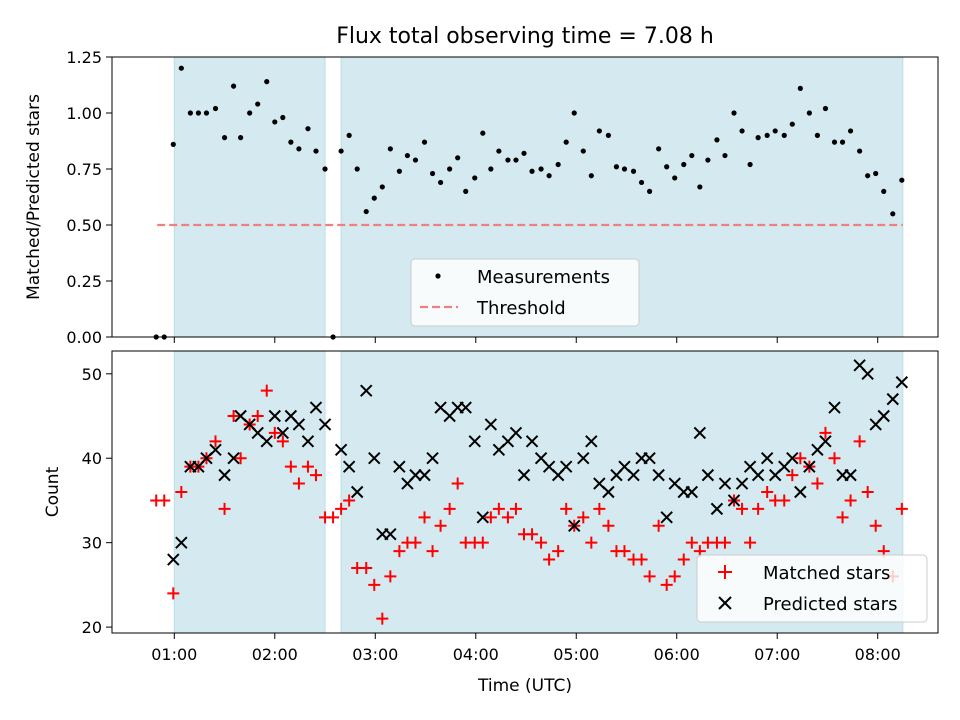 Image resolution: width=960 pixels, height=720 pixels. I want to click on bottom-y-ticks: 20 30 40 50, so click(97, 501).